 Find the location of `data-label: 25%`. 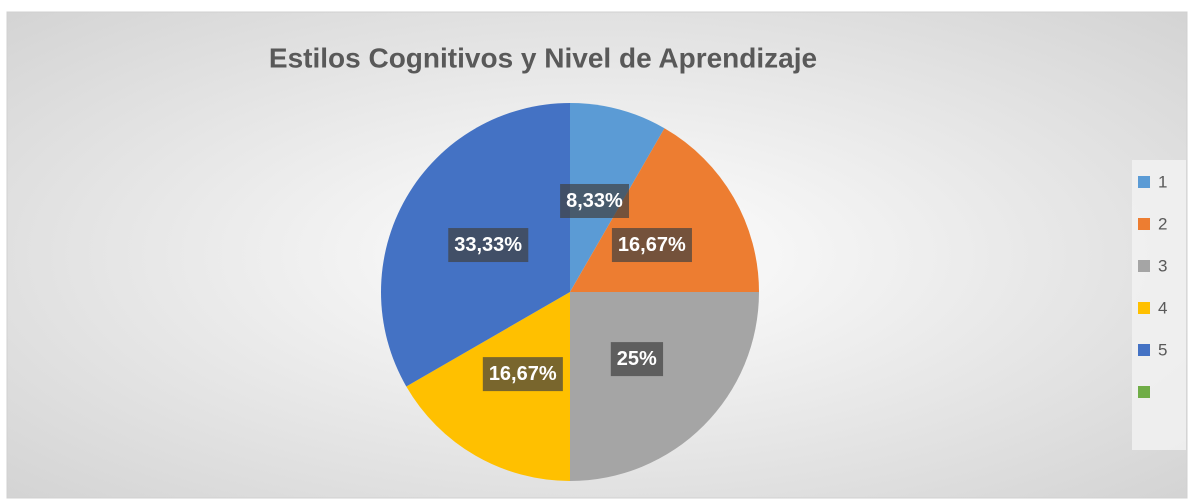

data-label: 25% is located at coordinates (637, 359).